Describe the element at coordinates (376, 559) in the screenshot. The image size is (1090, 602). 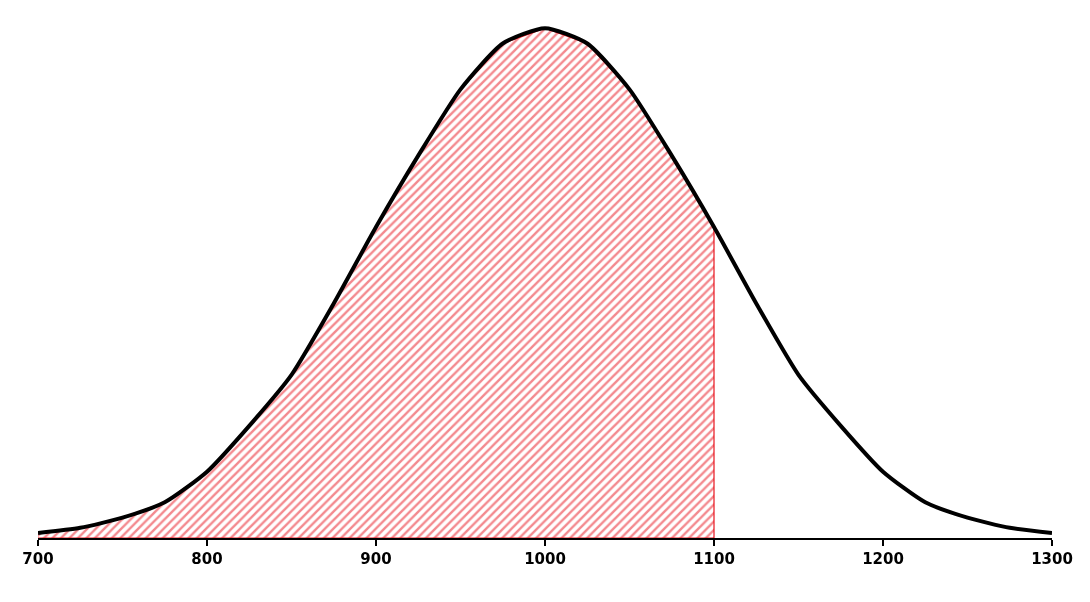
I see `x-tick-label: 900` at that location.